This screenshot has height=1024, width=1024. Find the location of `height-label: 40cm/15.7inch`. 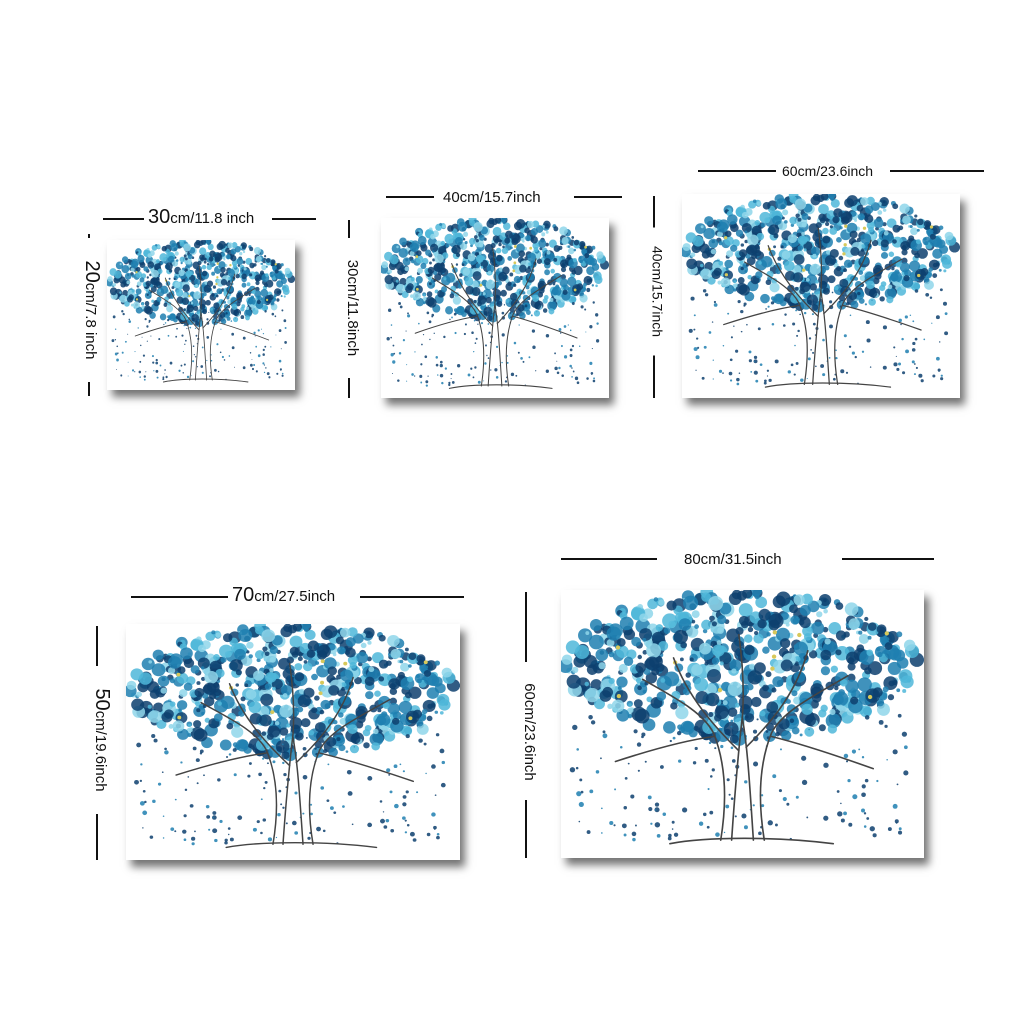

height-label: 40cm/15.7inch is located at coordinates (658, 291).